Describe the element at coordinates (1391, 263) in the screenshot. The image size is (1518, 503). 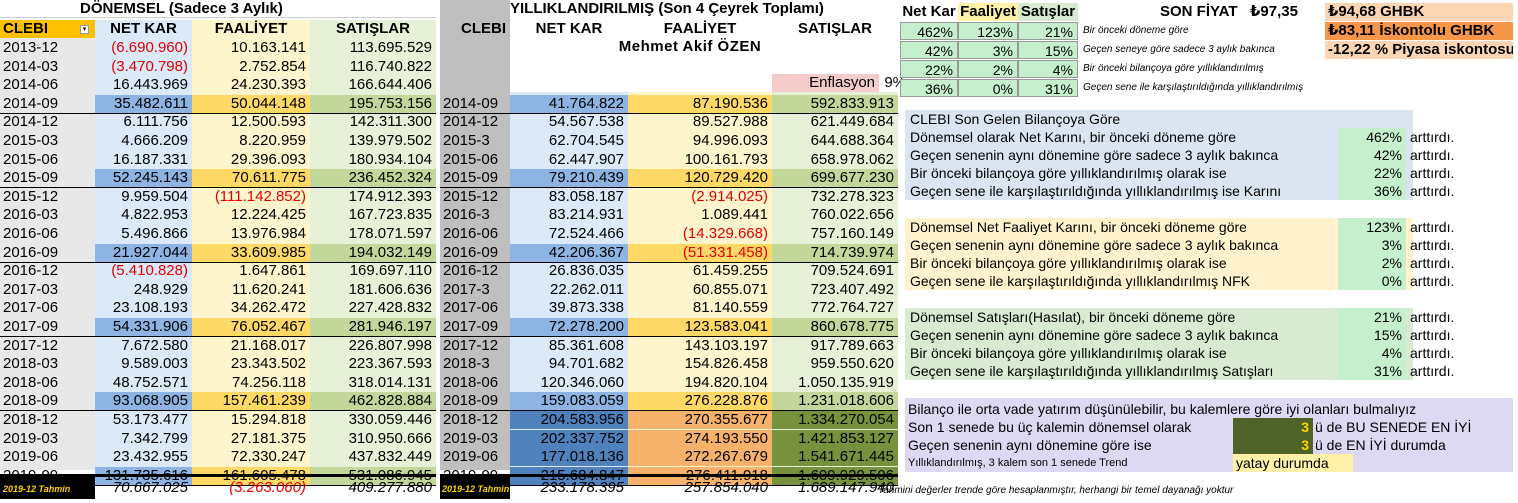
I see `panel-row-pct: 2%` at that location.